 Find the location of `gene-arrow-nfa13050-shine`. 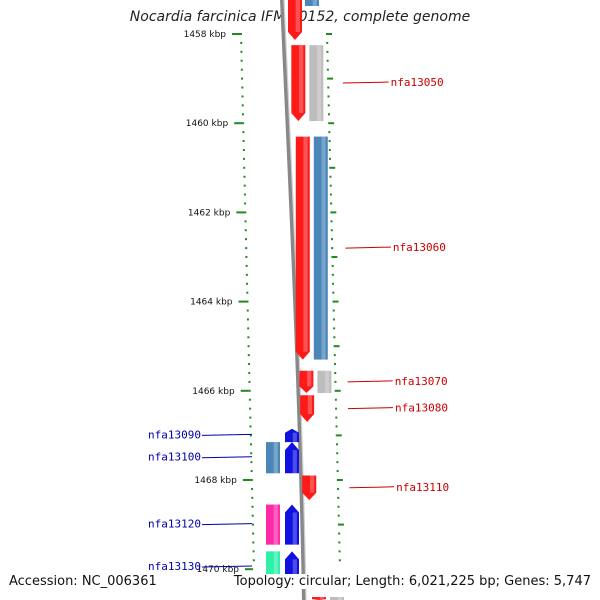

gene-arrow-nfa13050-shine is located at coordinates (301, 79).